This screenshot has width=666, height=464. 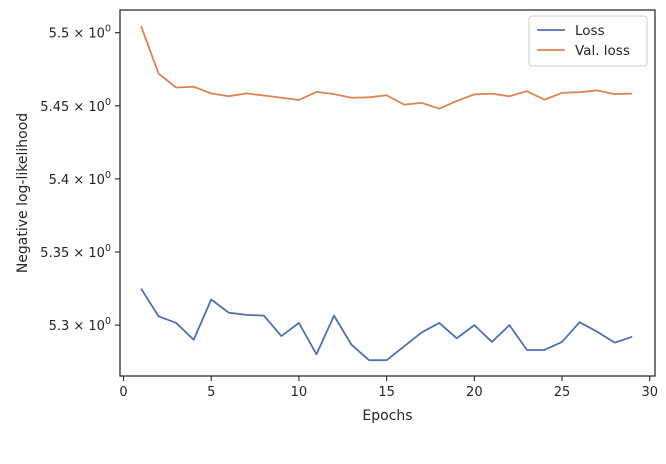 I want to click on y-axis-label: Negative log-likelihood, so click(x=23, y=193).